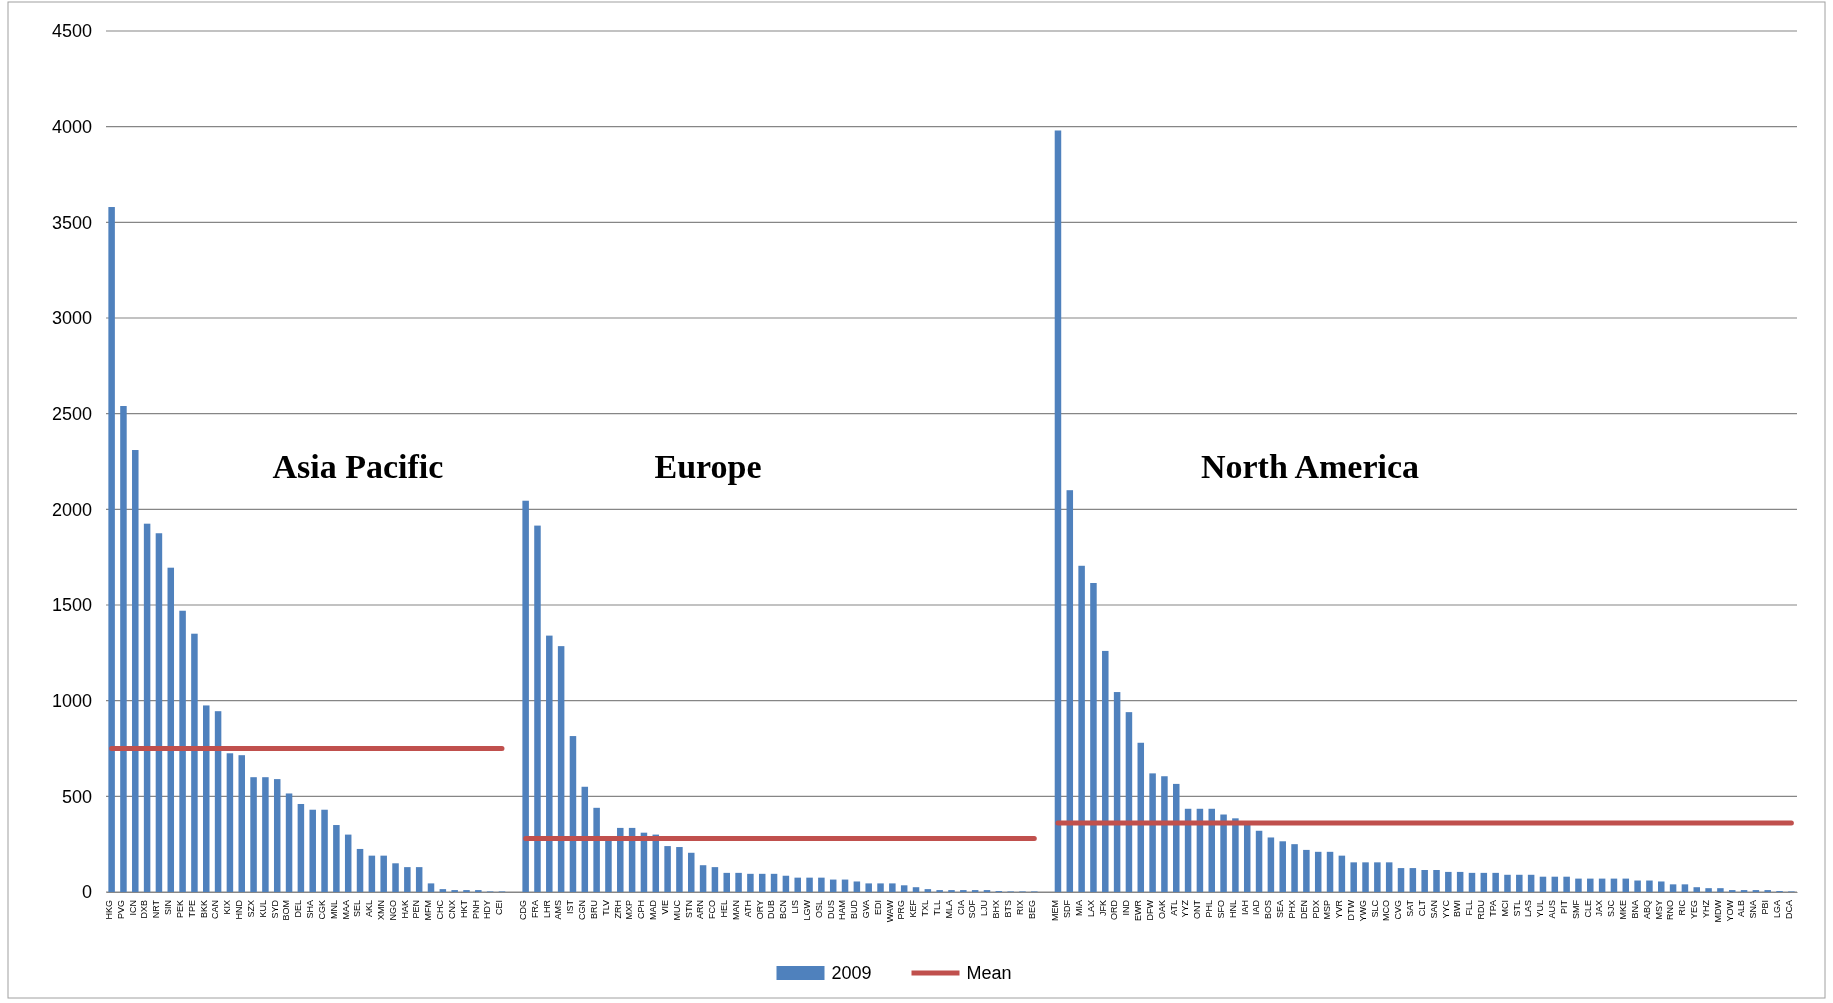 The image size is (1833, 1003). I want to click on x-tick-label: PRG, so click(901, 910).